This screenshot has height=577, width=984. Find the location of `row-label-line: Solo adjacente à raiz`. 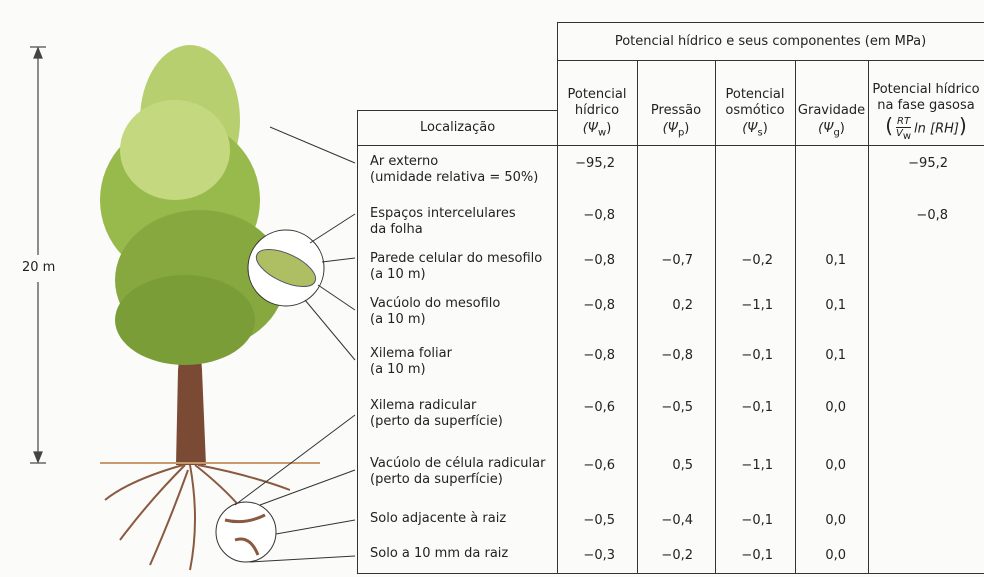

row-label-line: Solo adjacente à raiz is located at coordinates (438, 518).